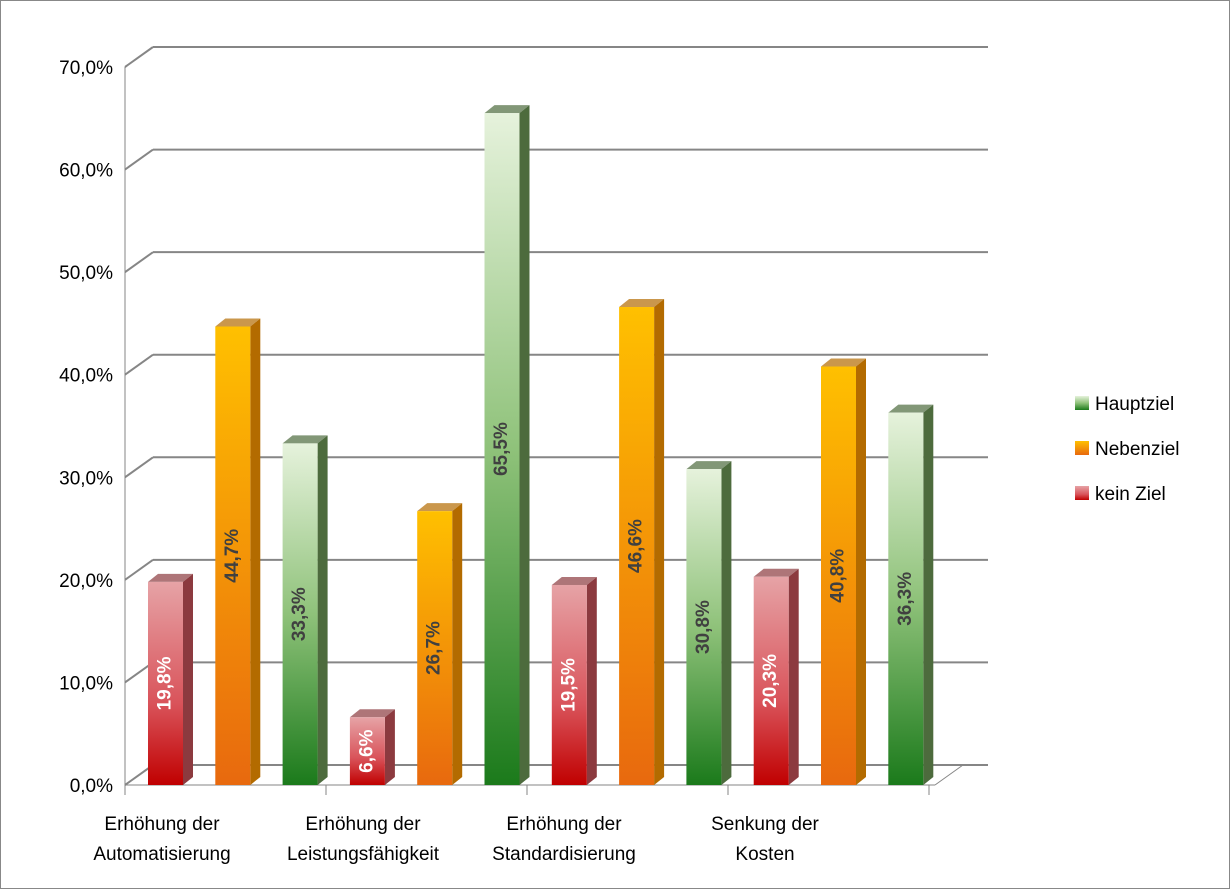 This screenshot has width=1230, height=889. What do you see at coordinates (564, 839) in the screenshot?
I see `x-tick-label: Erhöhung der Standardisierung` at bounding box center [564, 839].